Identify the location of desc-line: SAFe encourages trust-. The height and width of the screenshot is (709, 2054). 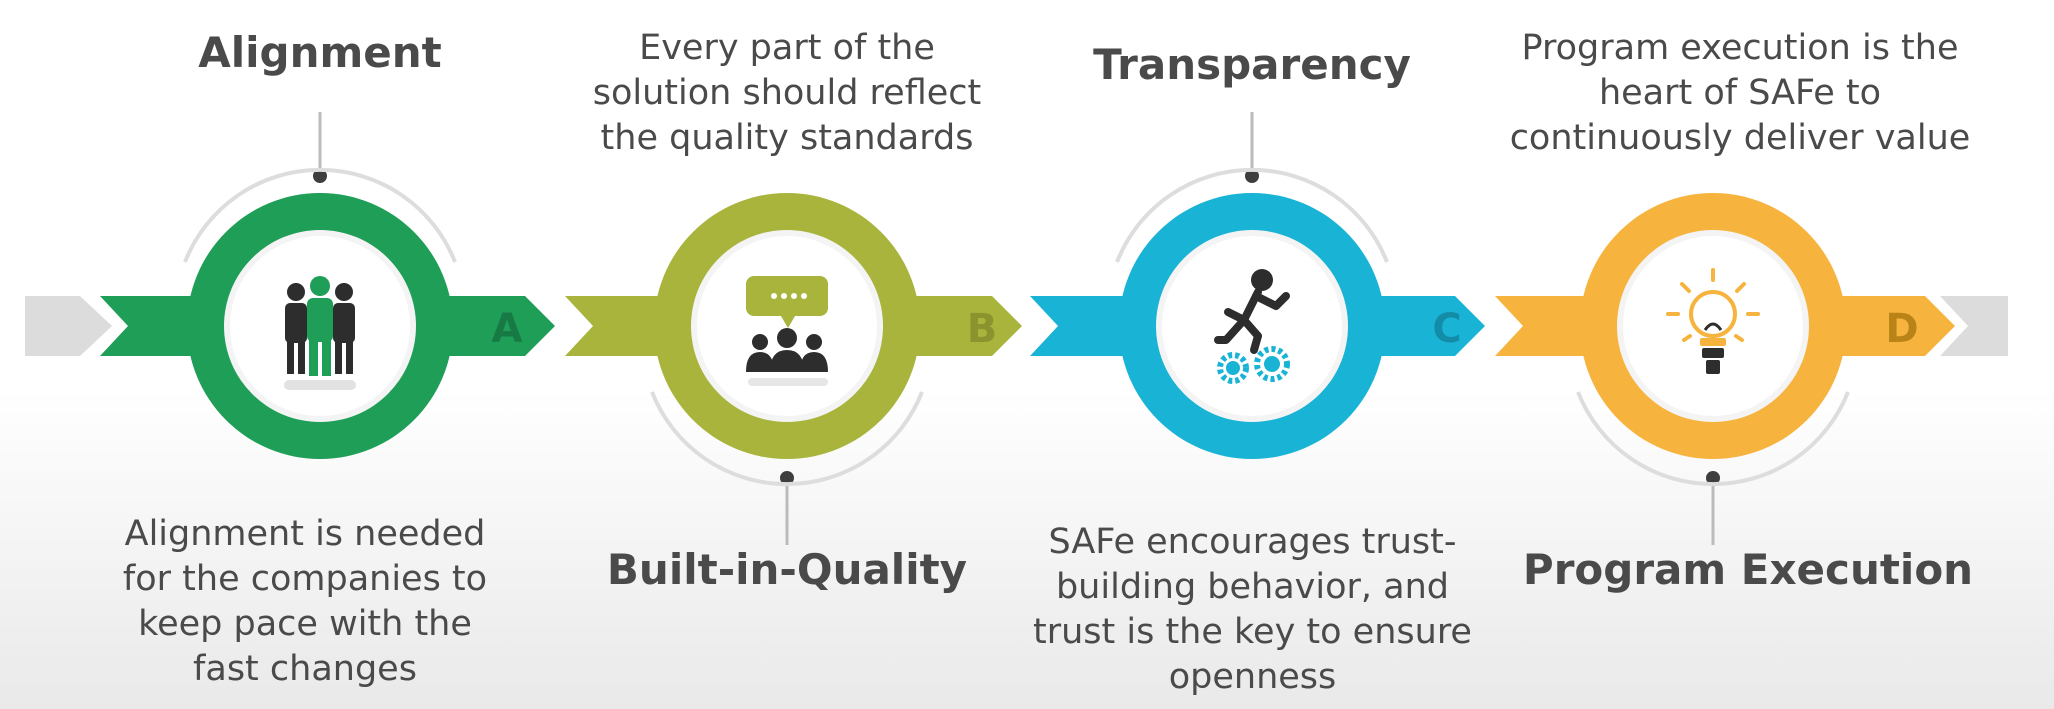
(1252, 542).